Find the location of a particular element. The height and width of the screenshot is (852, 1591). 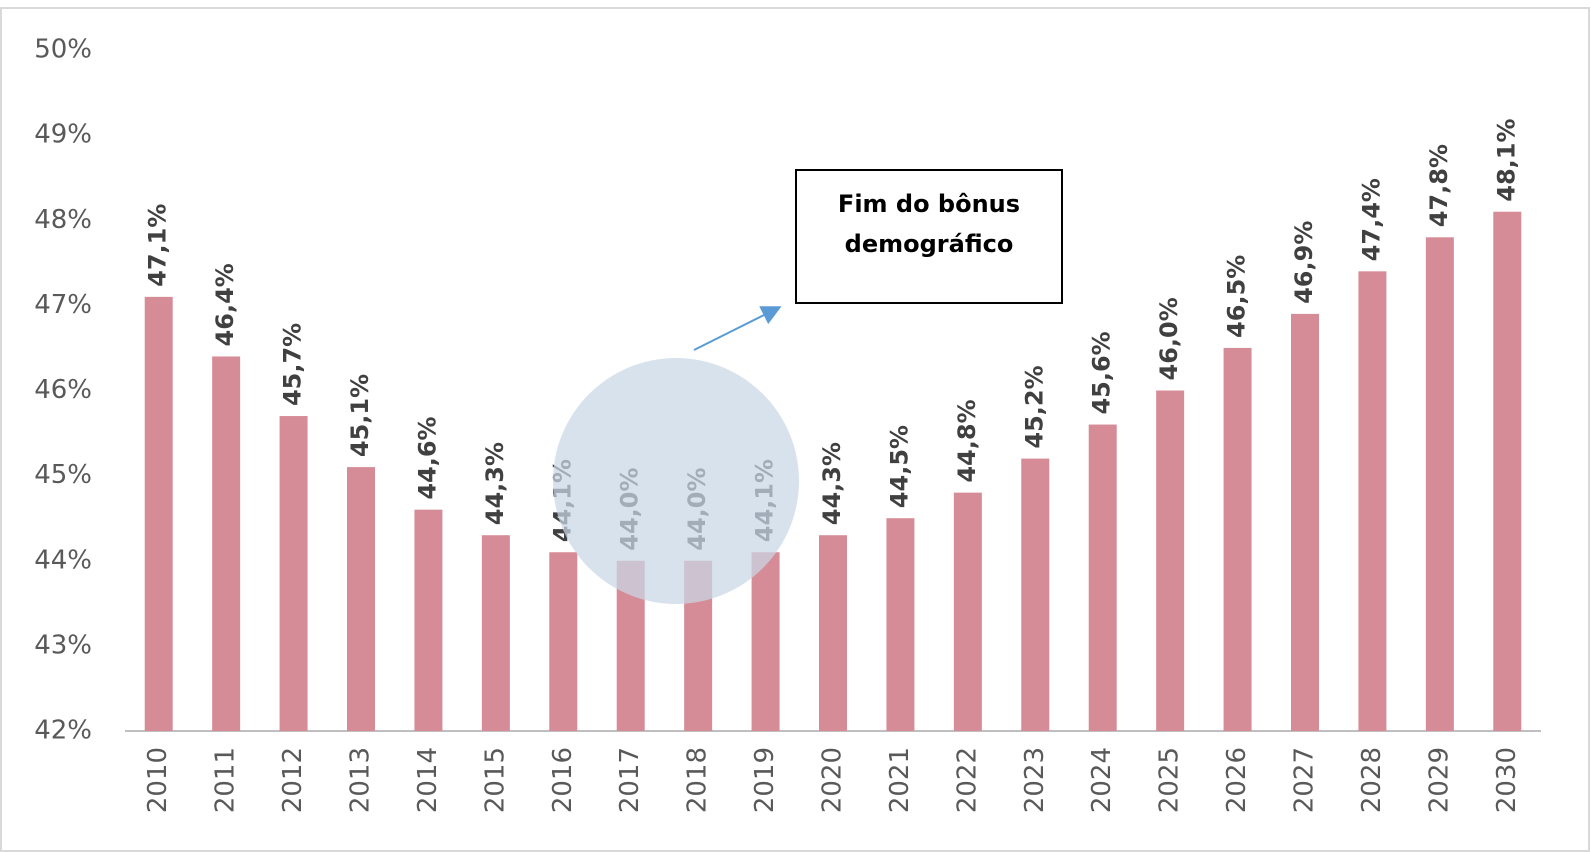

x-tick-label: 2023 is located at coordinates (1035, 780).